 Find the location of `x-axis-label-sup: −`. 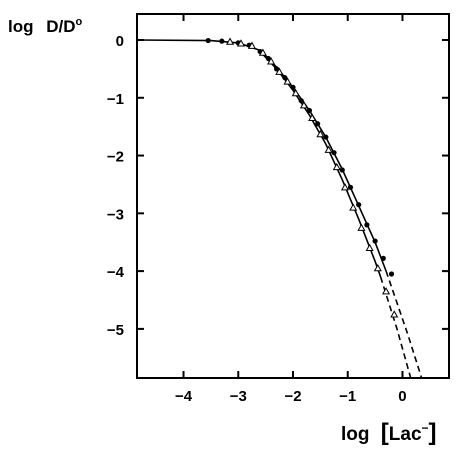

x-axis-label-sup: − is located at coordinates (425, 428).